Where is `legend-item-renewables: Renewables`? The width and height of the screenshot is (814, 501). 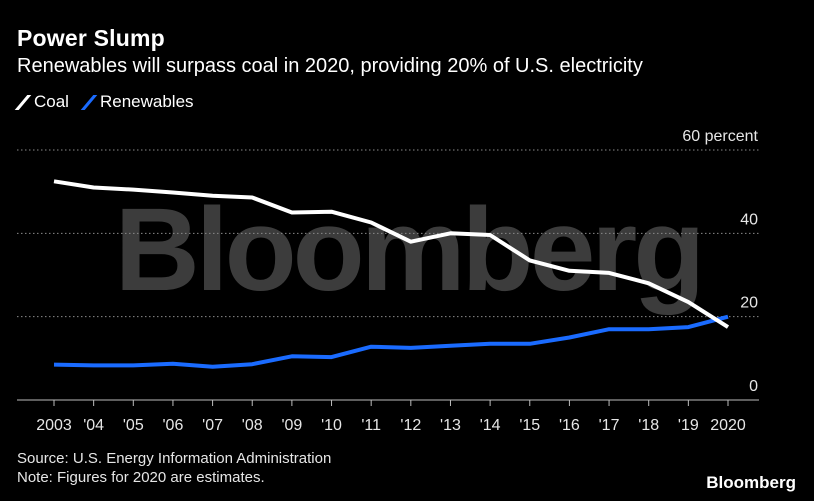
legend-item-renewables: Renewables is located at coordinates (137, 102).